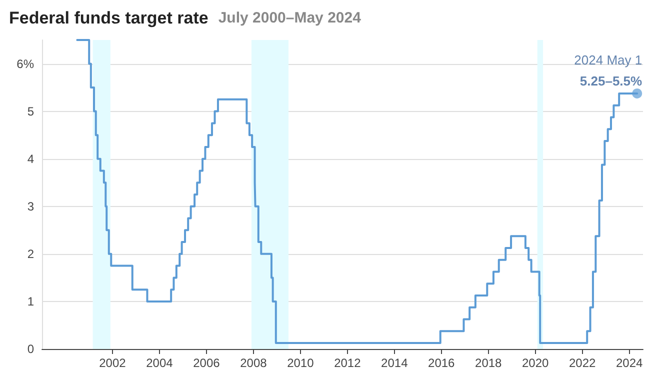  Describe the element at coordinates (160, 363) in the screenshot. I see `x-tick-label: 2004` at that location.